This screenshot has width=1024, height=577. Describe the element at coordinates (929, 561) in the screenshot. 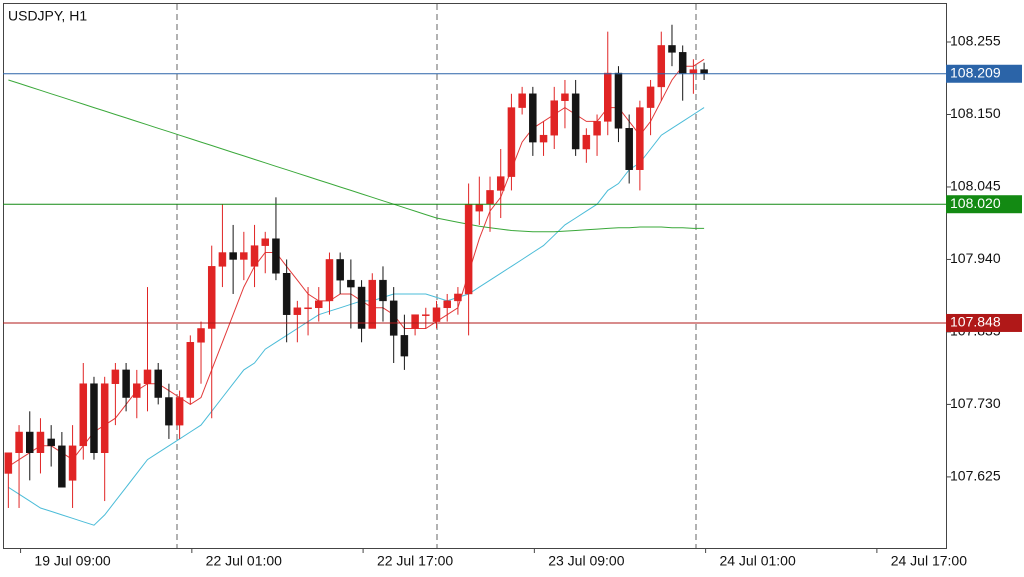

I see `x-tick-label: 24 Jul 17:00` at that location.